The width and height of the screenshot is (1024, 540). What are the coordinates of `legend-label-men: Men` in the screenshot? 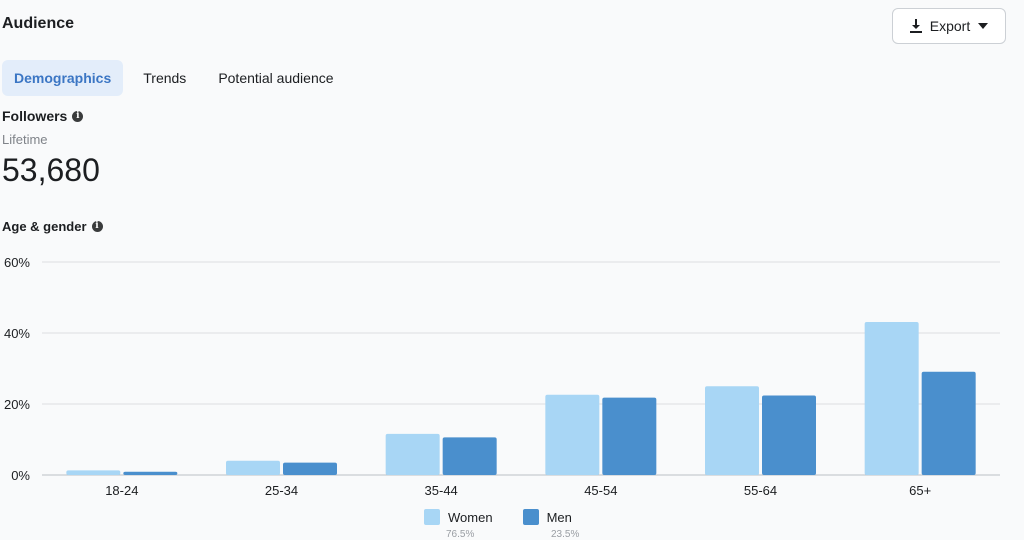 It's located at (559, 517).